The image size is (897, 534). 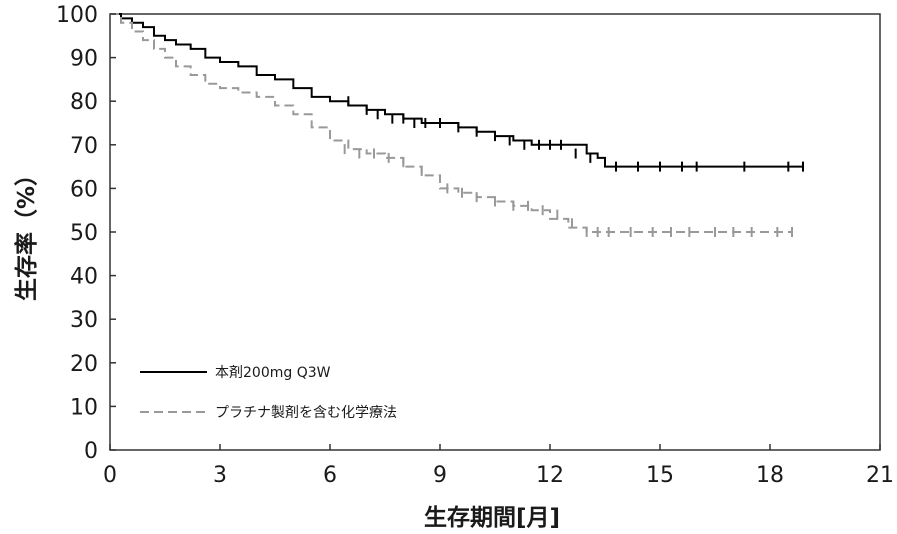 I want to click on y-tick-label: 80, so click(x=84, y=102).